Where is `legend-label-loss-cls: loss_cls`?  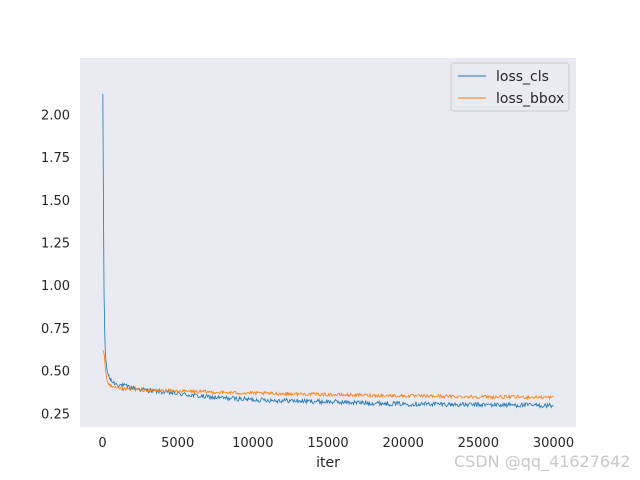 legend-label-loss-cls: loss_cls is located at coordinates (522, 77).